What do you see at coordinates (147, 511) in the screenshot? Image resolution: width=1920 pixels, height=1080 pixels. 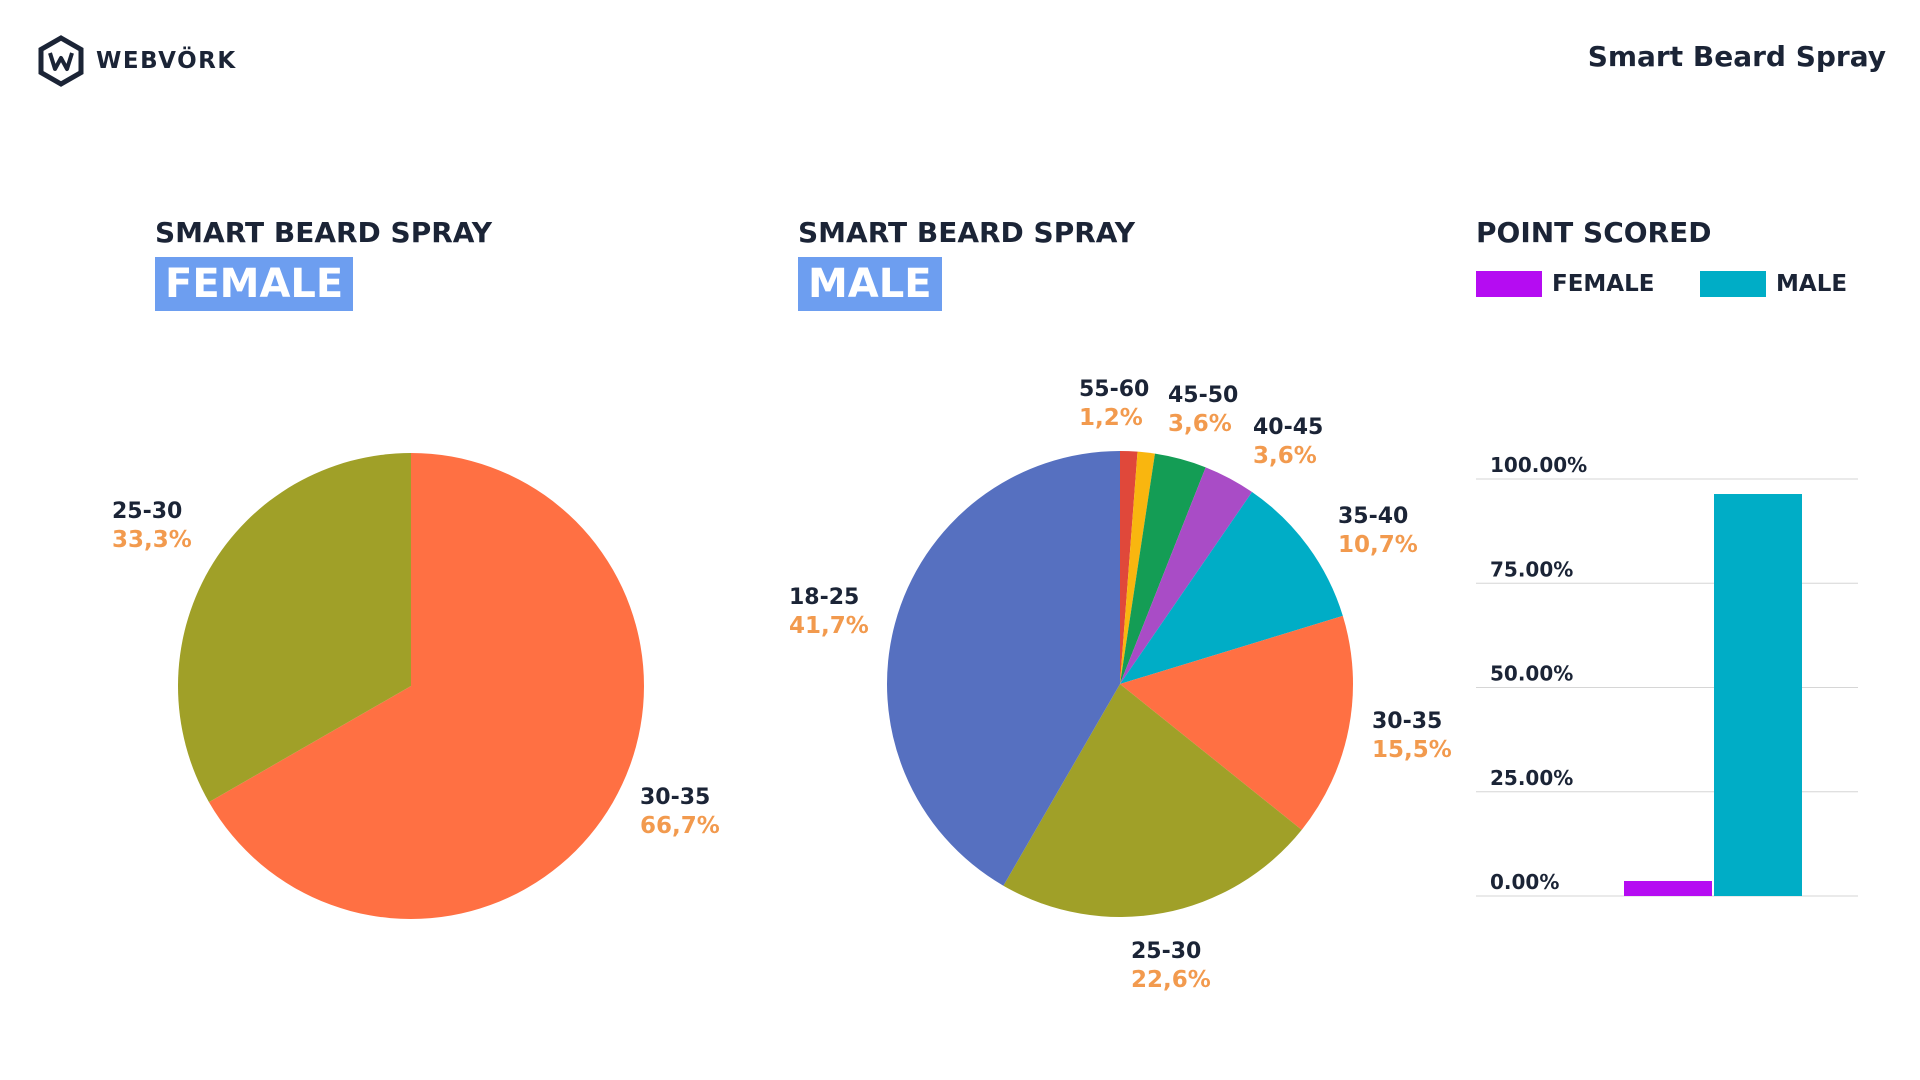 I see `female-pie-slice-category-1: 25-30` at bounding box center [147, 511].